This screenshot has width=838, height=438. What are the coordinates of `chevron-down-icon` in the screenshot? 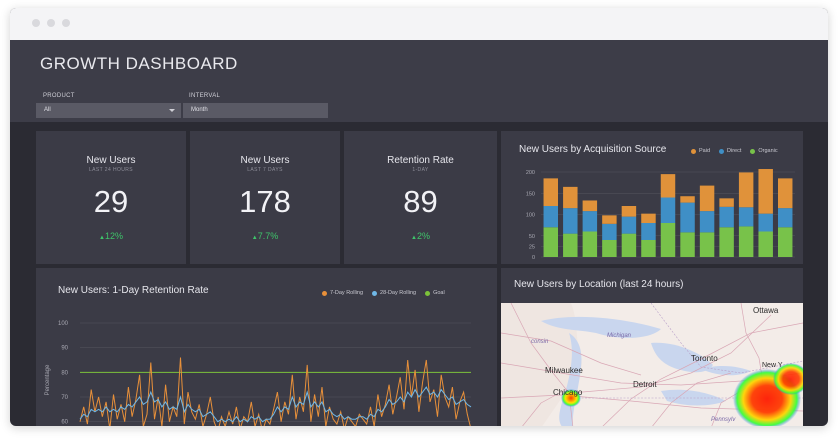 It's located at (172, 110).